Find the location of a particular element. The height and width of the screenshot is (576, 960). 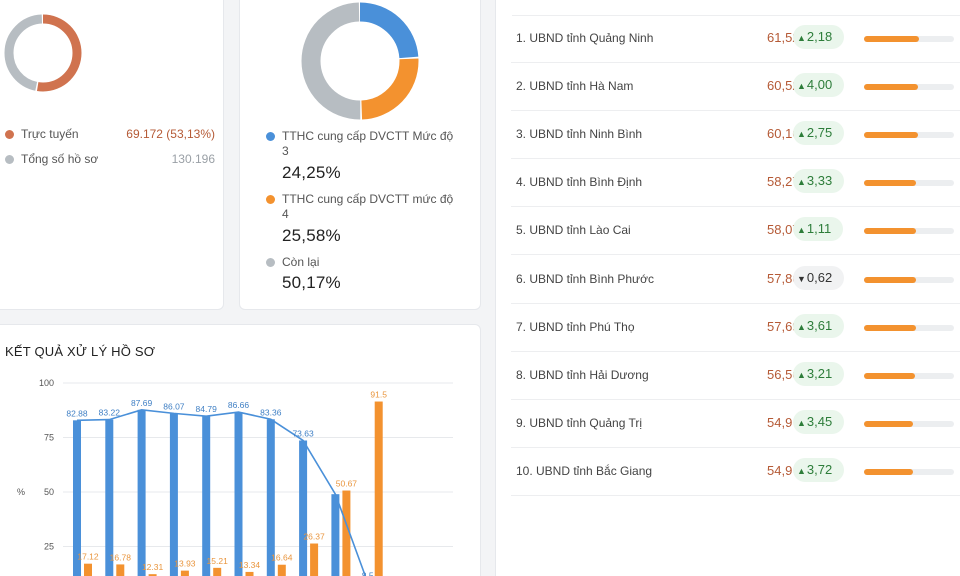

ranking-row-delta: ▲4,00 is located at coordinates (819, 85).